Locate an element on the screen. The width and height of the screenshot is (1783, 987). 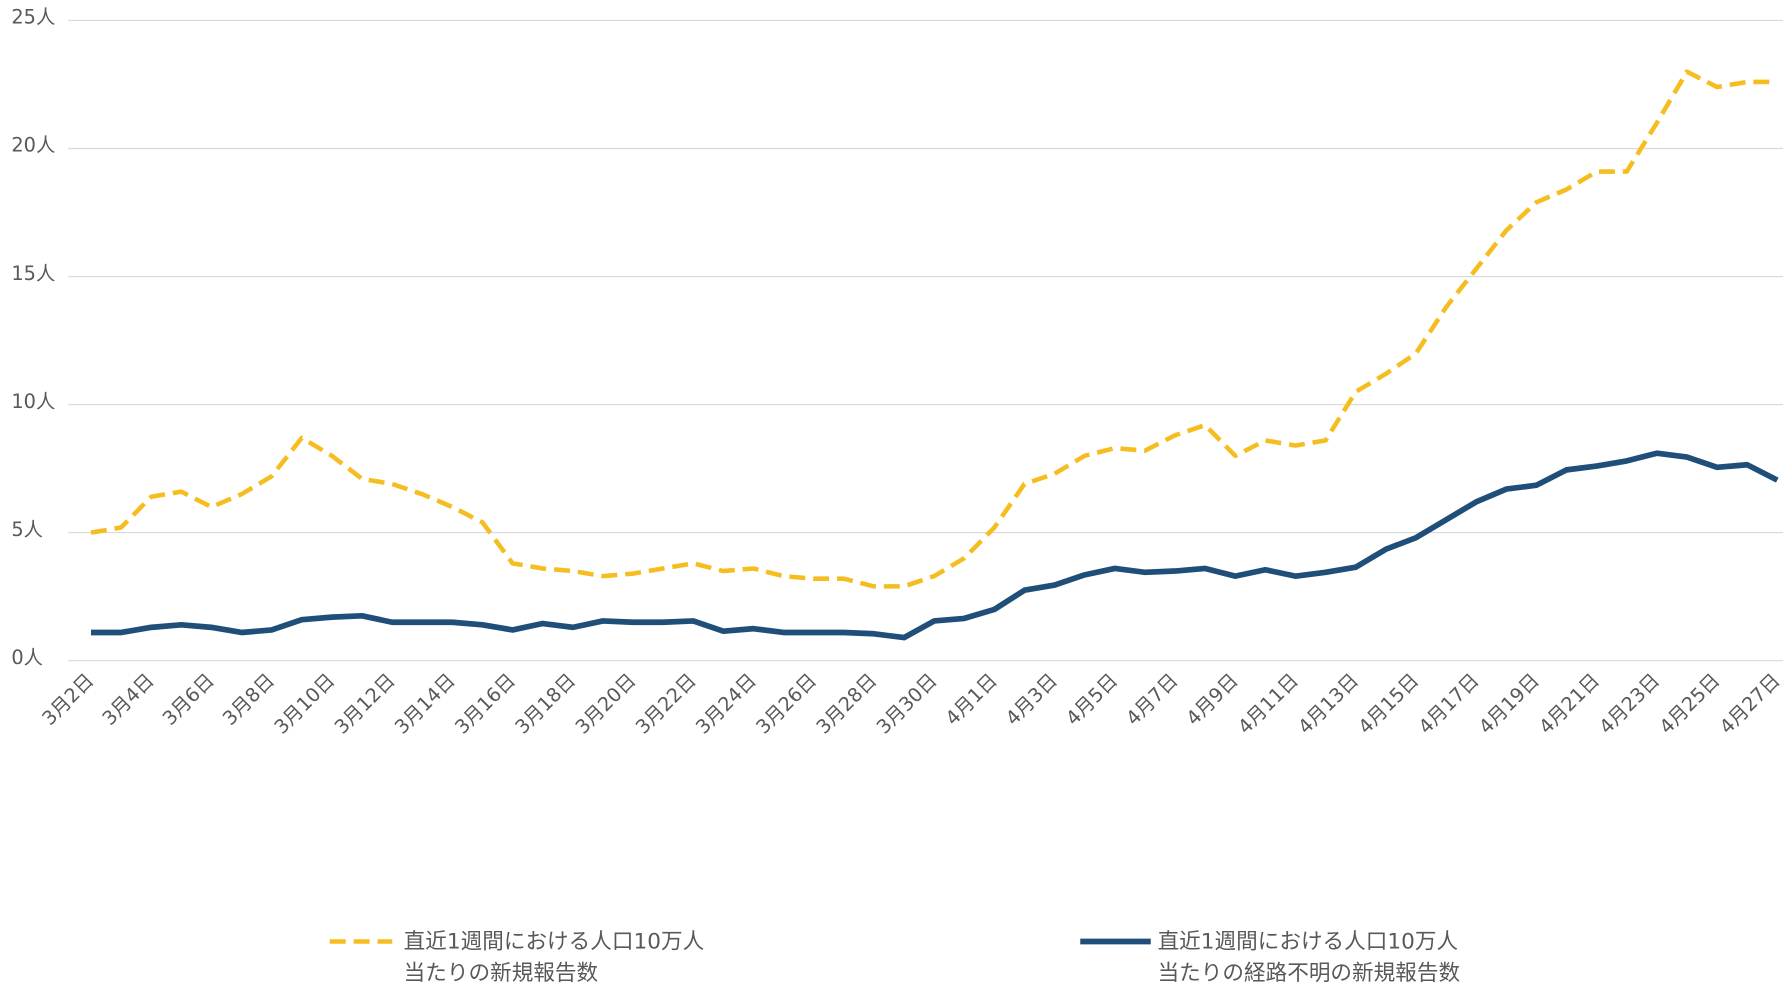
x-tick-label: 3月20日 is located at coordinates (606, 704).